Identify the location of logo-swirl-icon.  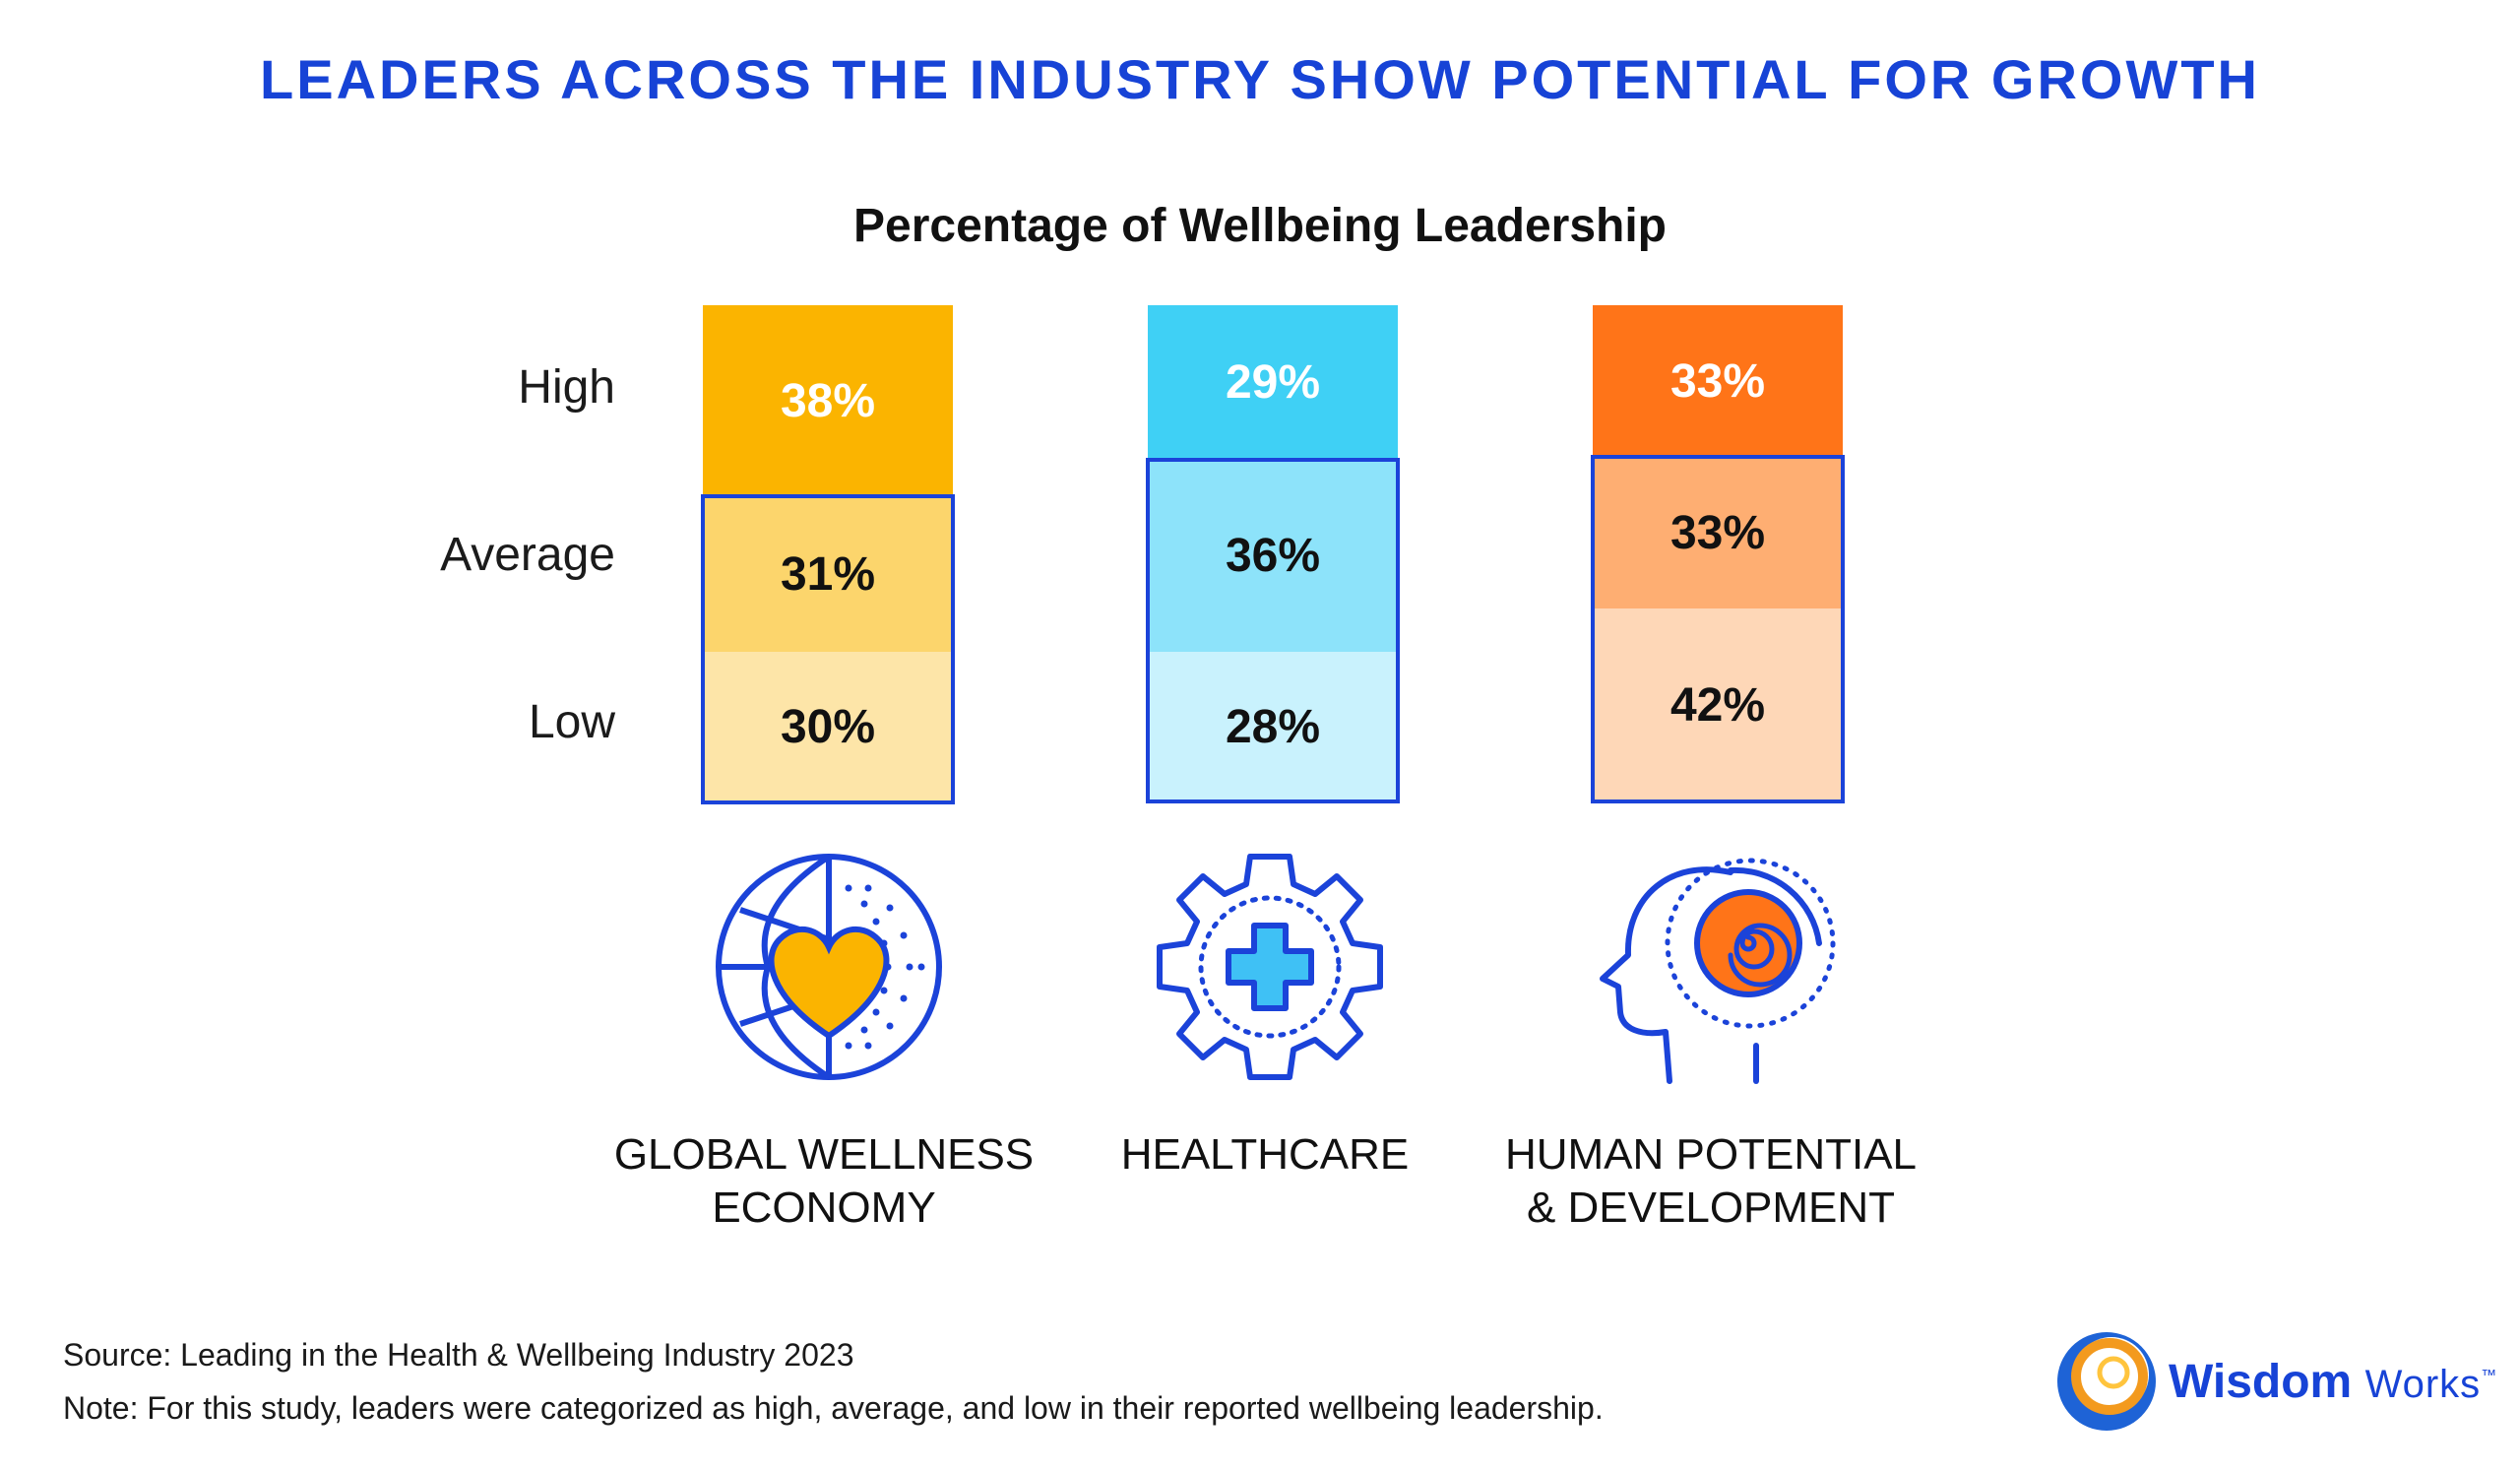
(2106, 1381).